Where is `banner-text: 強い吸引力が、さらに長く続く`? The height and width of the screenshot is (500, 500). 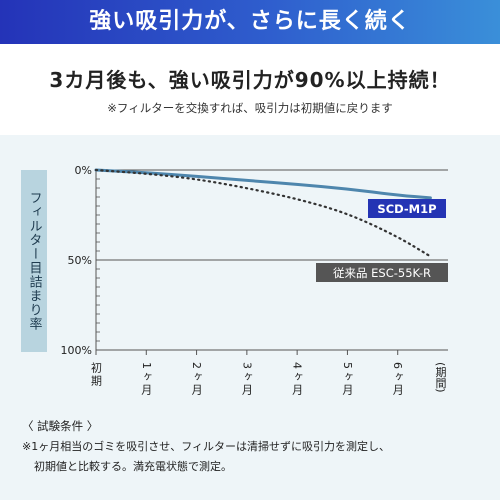 banner-text: 強い吸引力が、さらに長く続く is located at coordinates (250, 21).